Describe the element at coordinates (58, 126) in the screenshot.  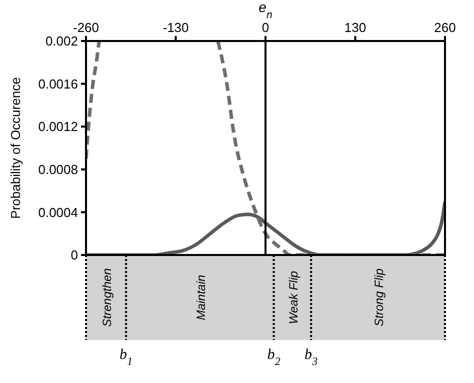
I see `y-tick-label: 0.0012` at that location.